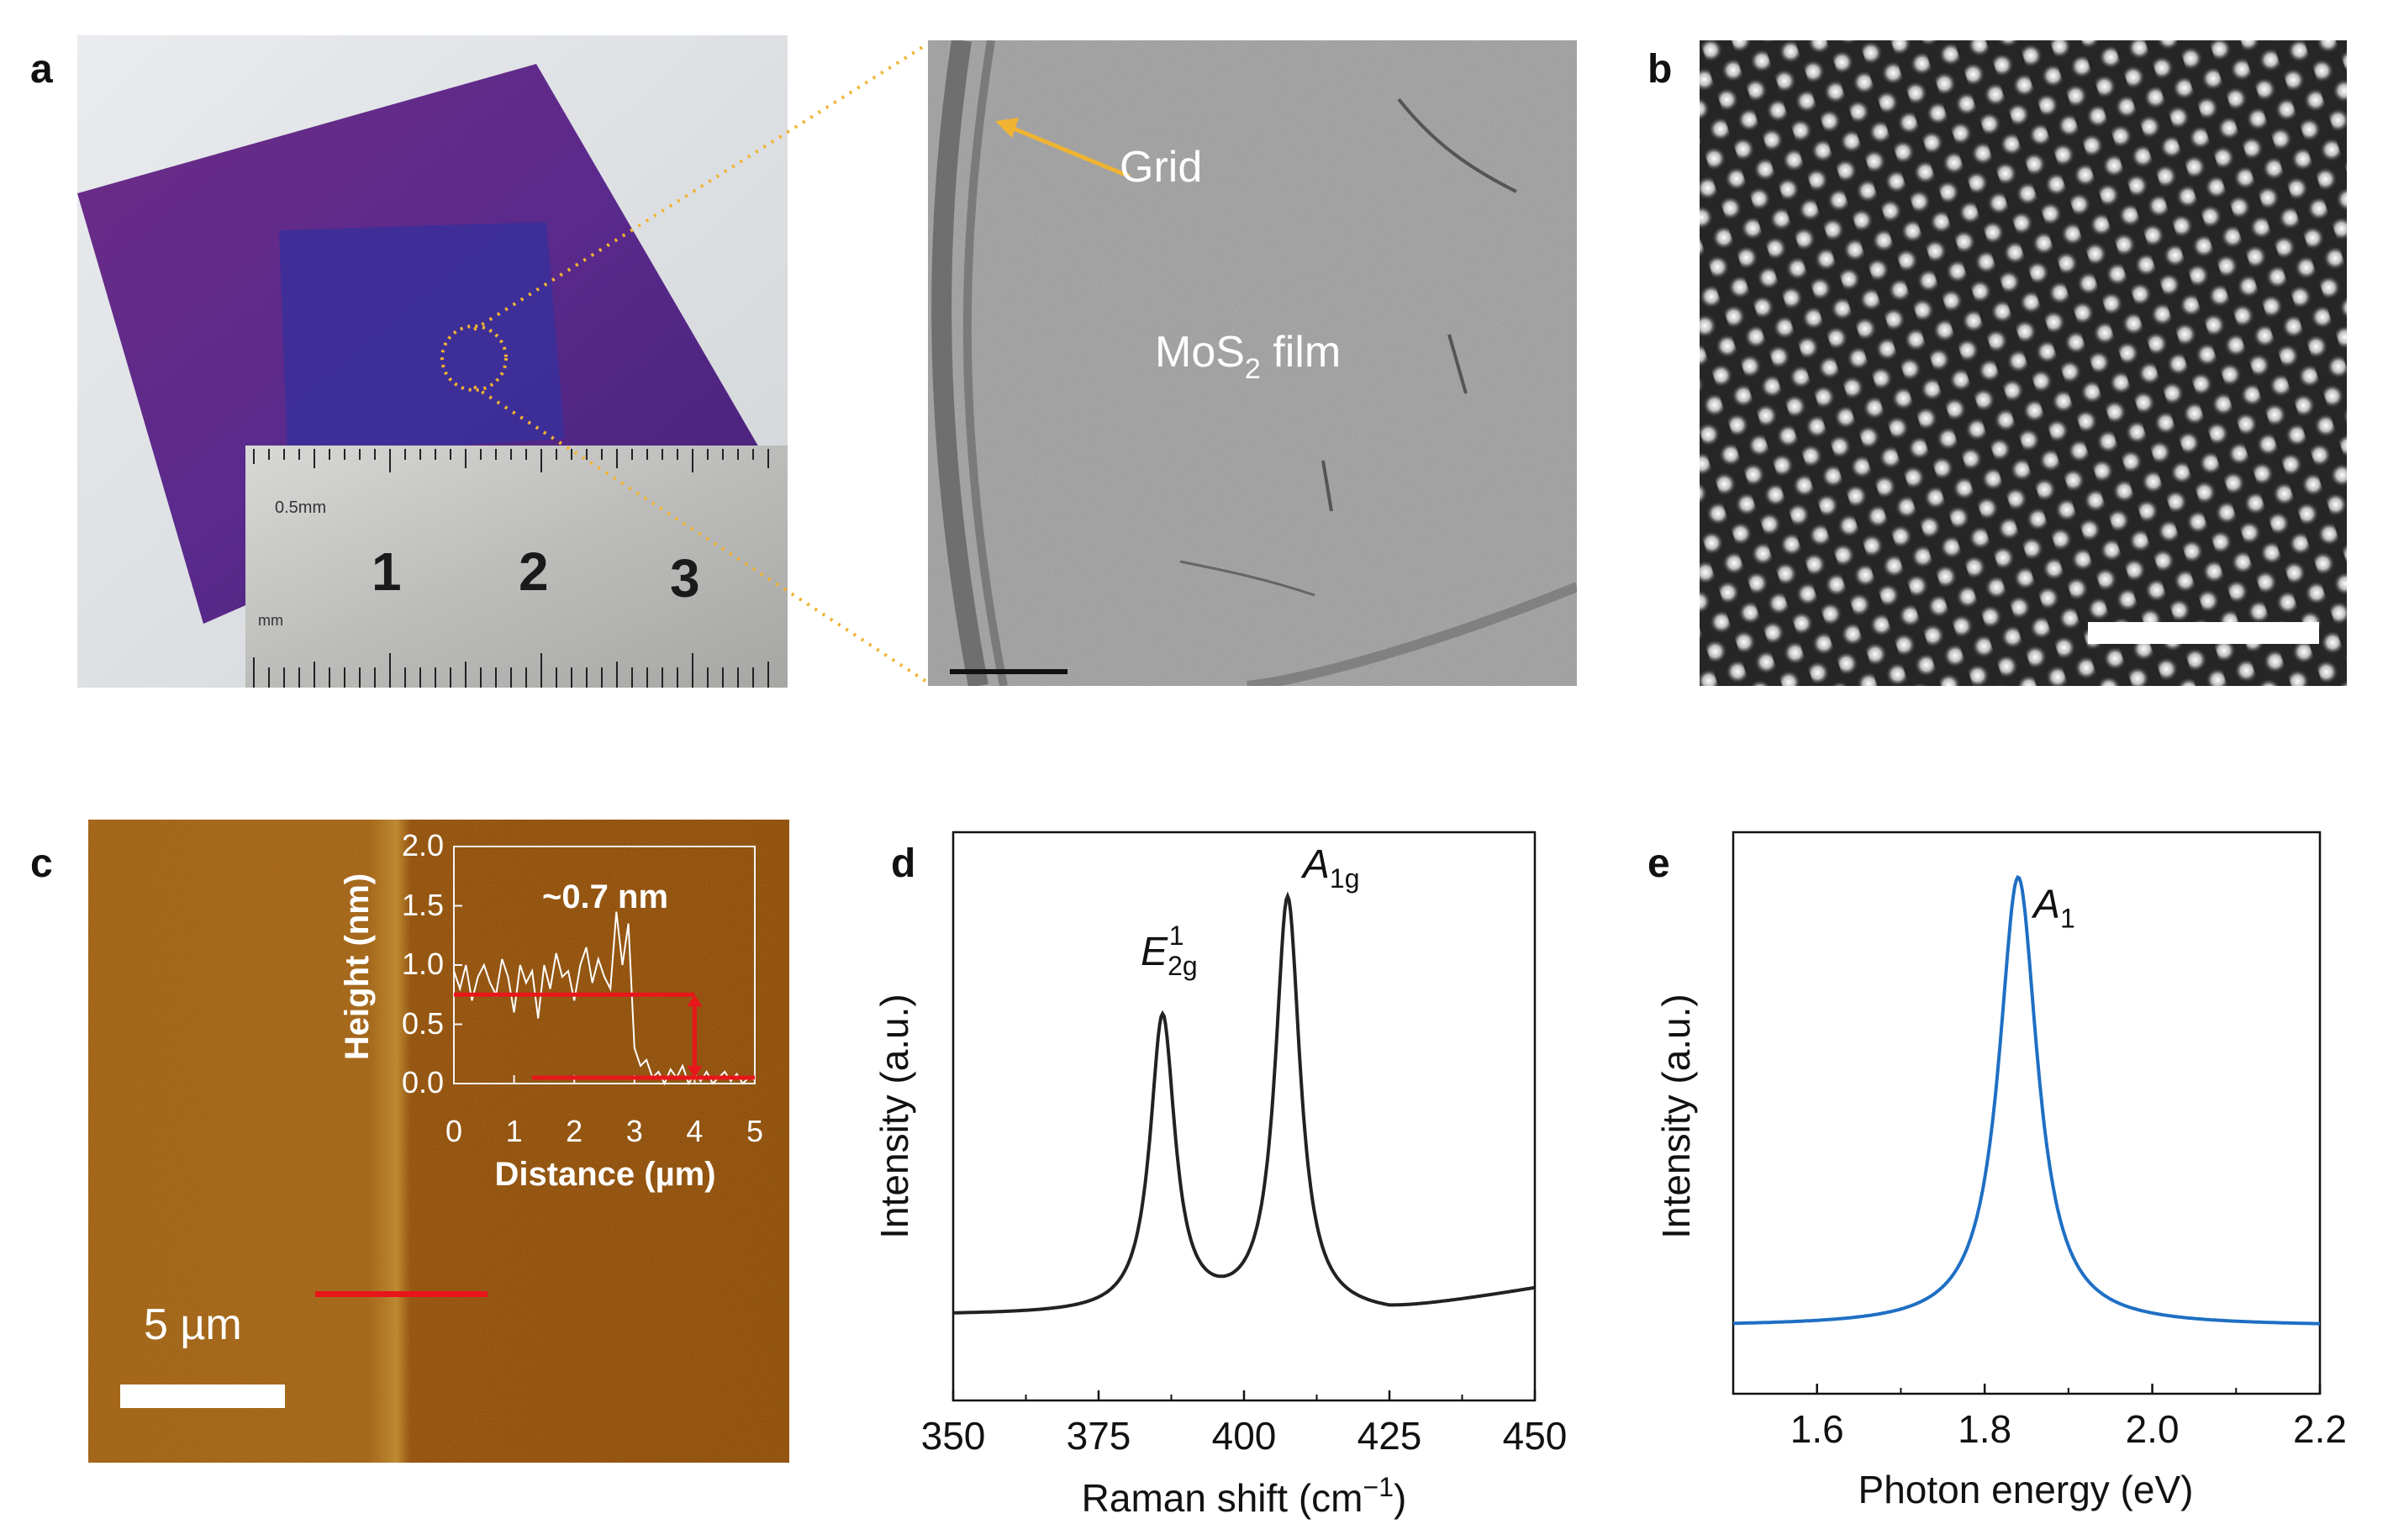  I want to click on inset-ytick: 0.5, so click(423, 1023).